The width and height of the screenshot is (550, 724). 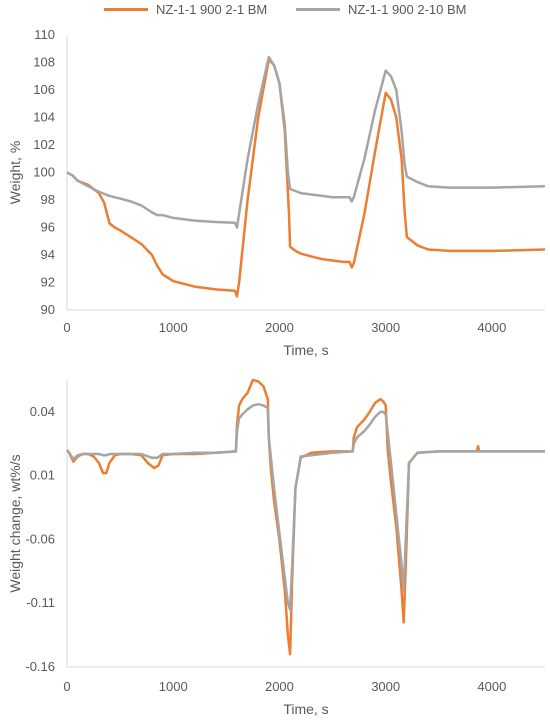 I want to click on y-tick-label: 92, so click(x=48, y=282).